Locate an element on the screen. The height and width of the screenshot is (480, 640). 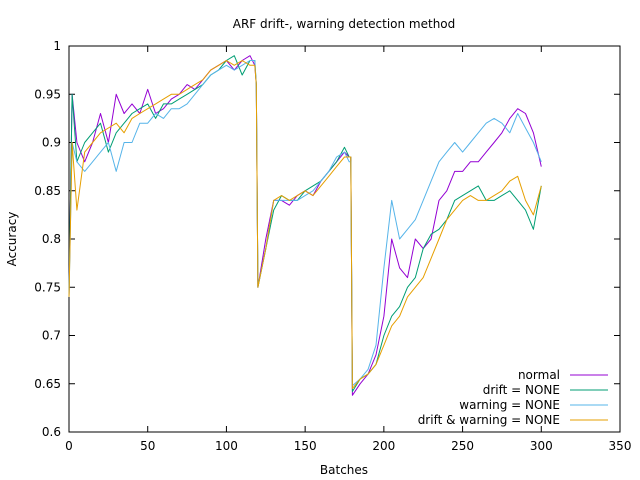
chart-title: ARF drift-, warning detection method is located at coordinates (344, 24).